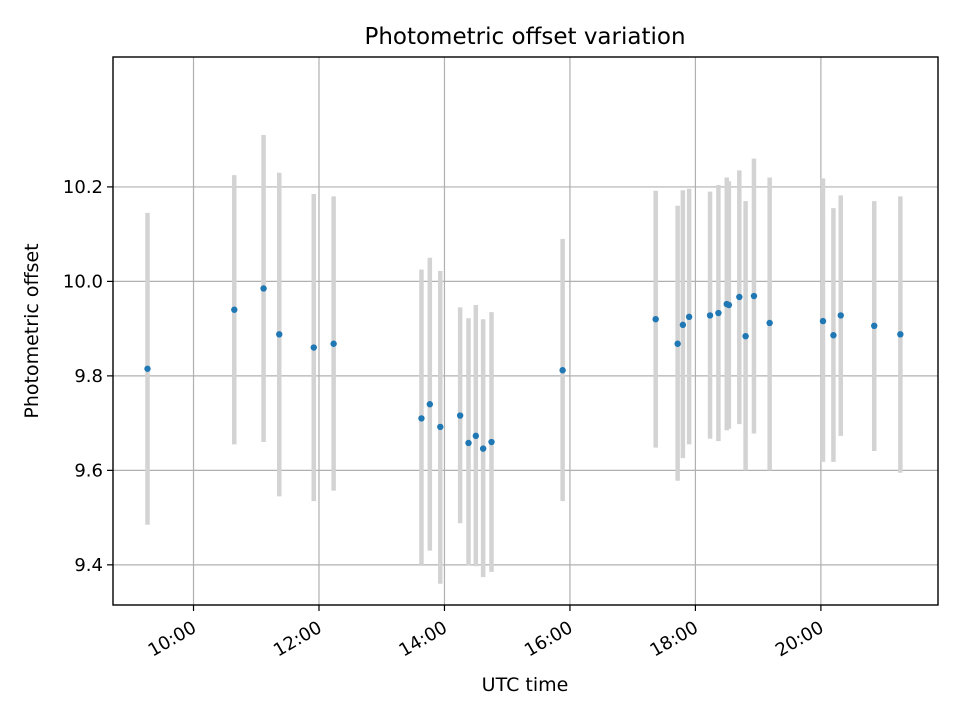 The image size is (960, 720). What do you see at coordinates (83, 187) in the screenshot?
I see `y-tick-label: 10.2` at bounding box center [83, 187].